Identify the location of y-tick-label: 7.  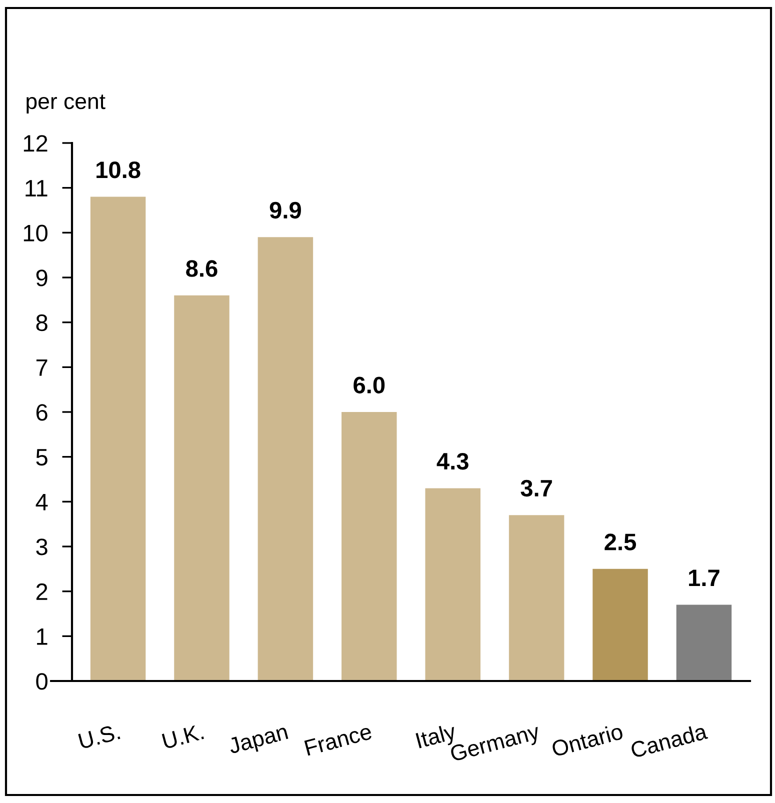
(42, 367).